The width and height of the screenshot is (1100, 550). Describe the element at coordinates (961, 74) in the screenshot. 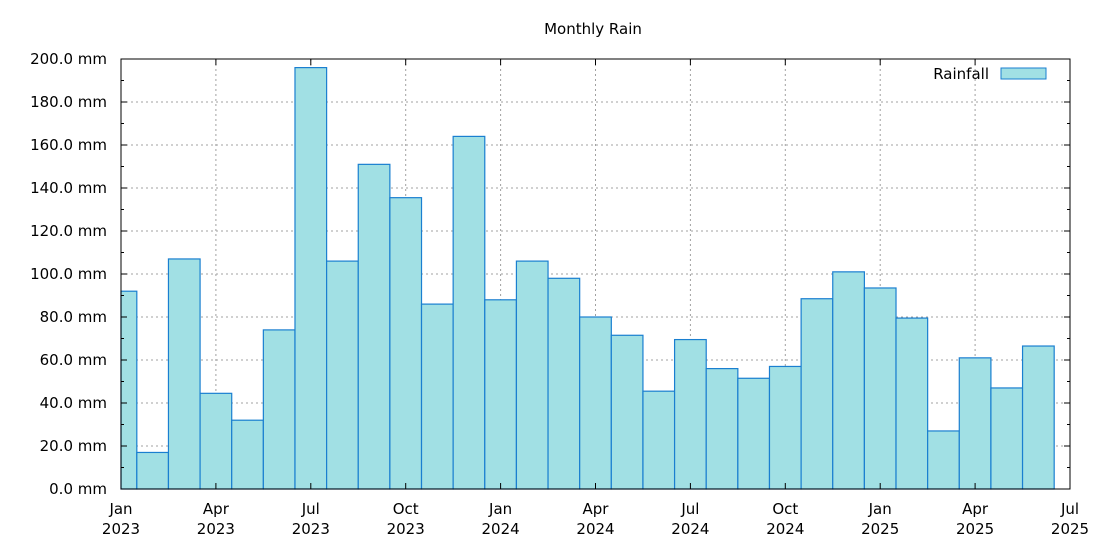

I see `legend-label-rainfall: Rainfall` at that location.